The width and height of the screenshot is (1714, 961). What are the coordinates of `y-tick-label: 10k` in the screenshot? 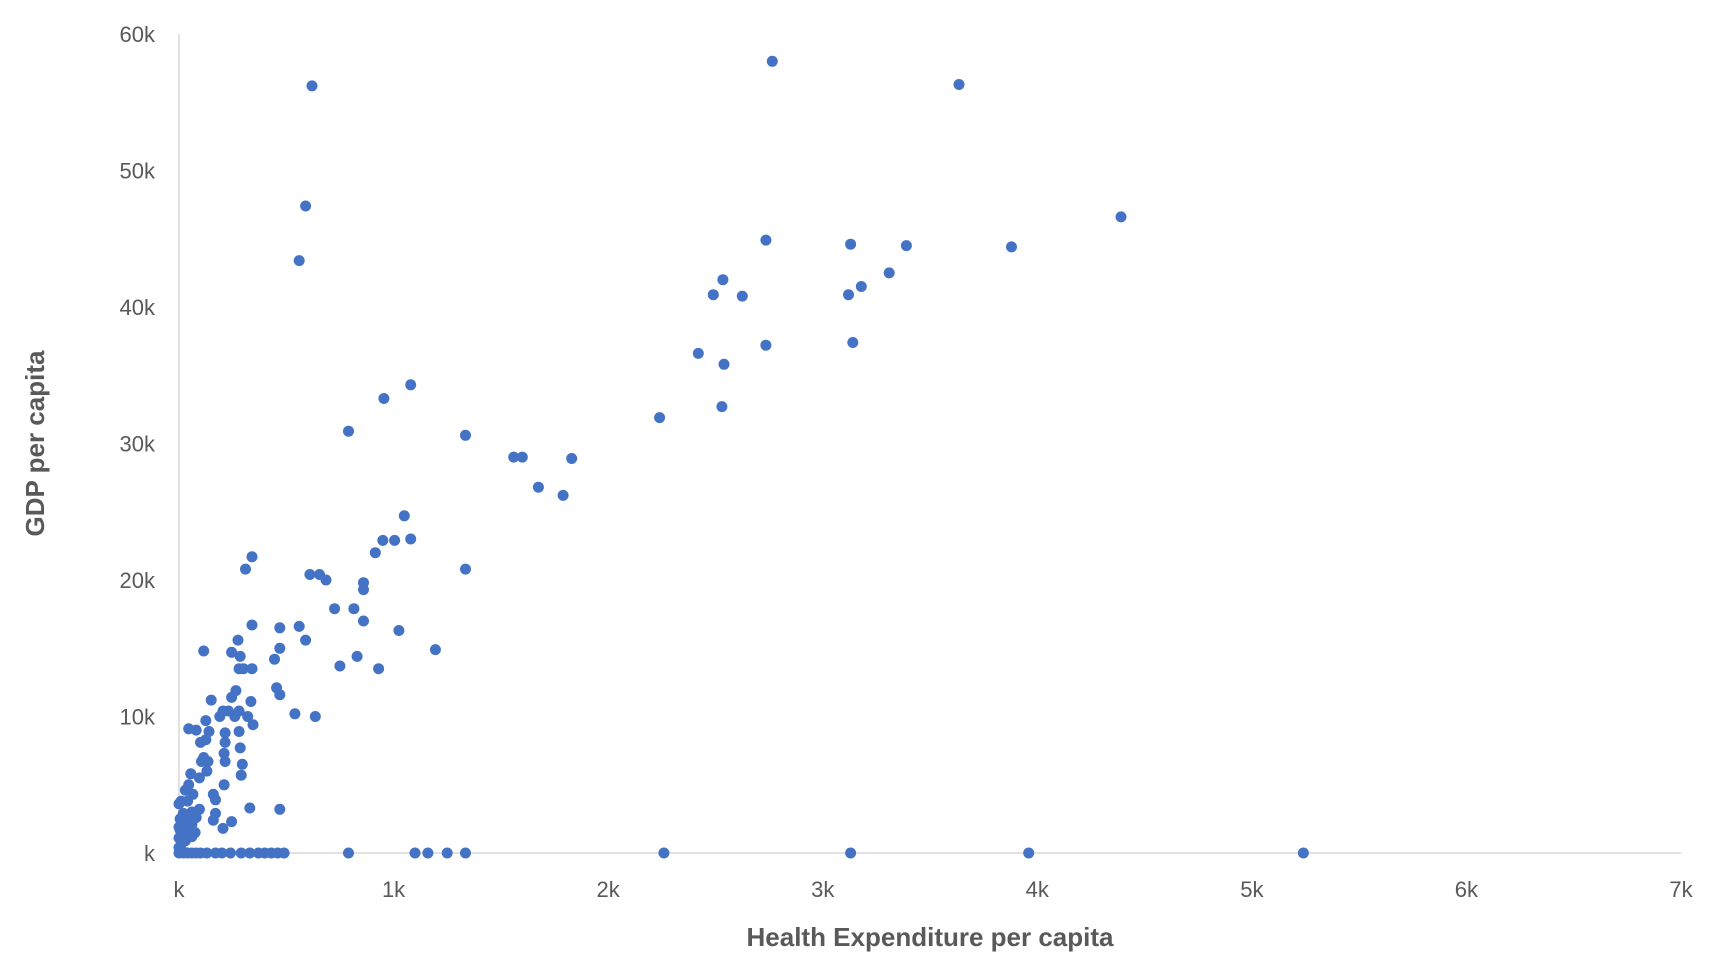 It's located at (138, 717).